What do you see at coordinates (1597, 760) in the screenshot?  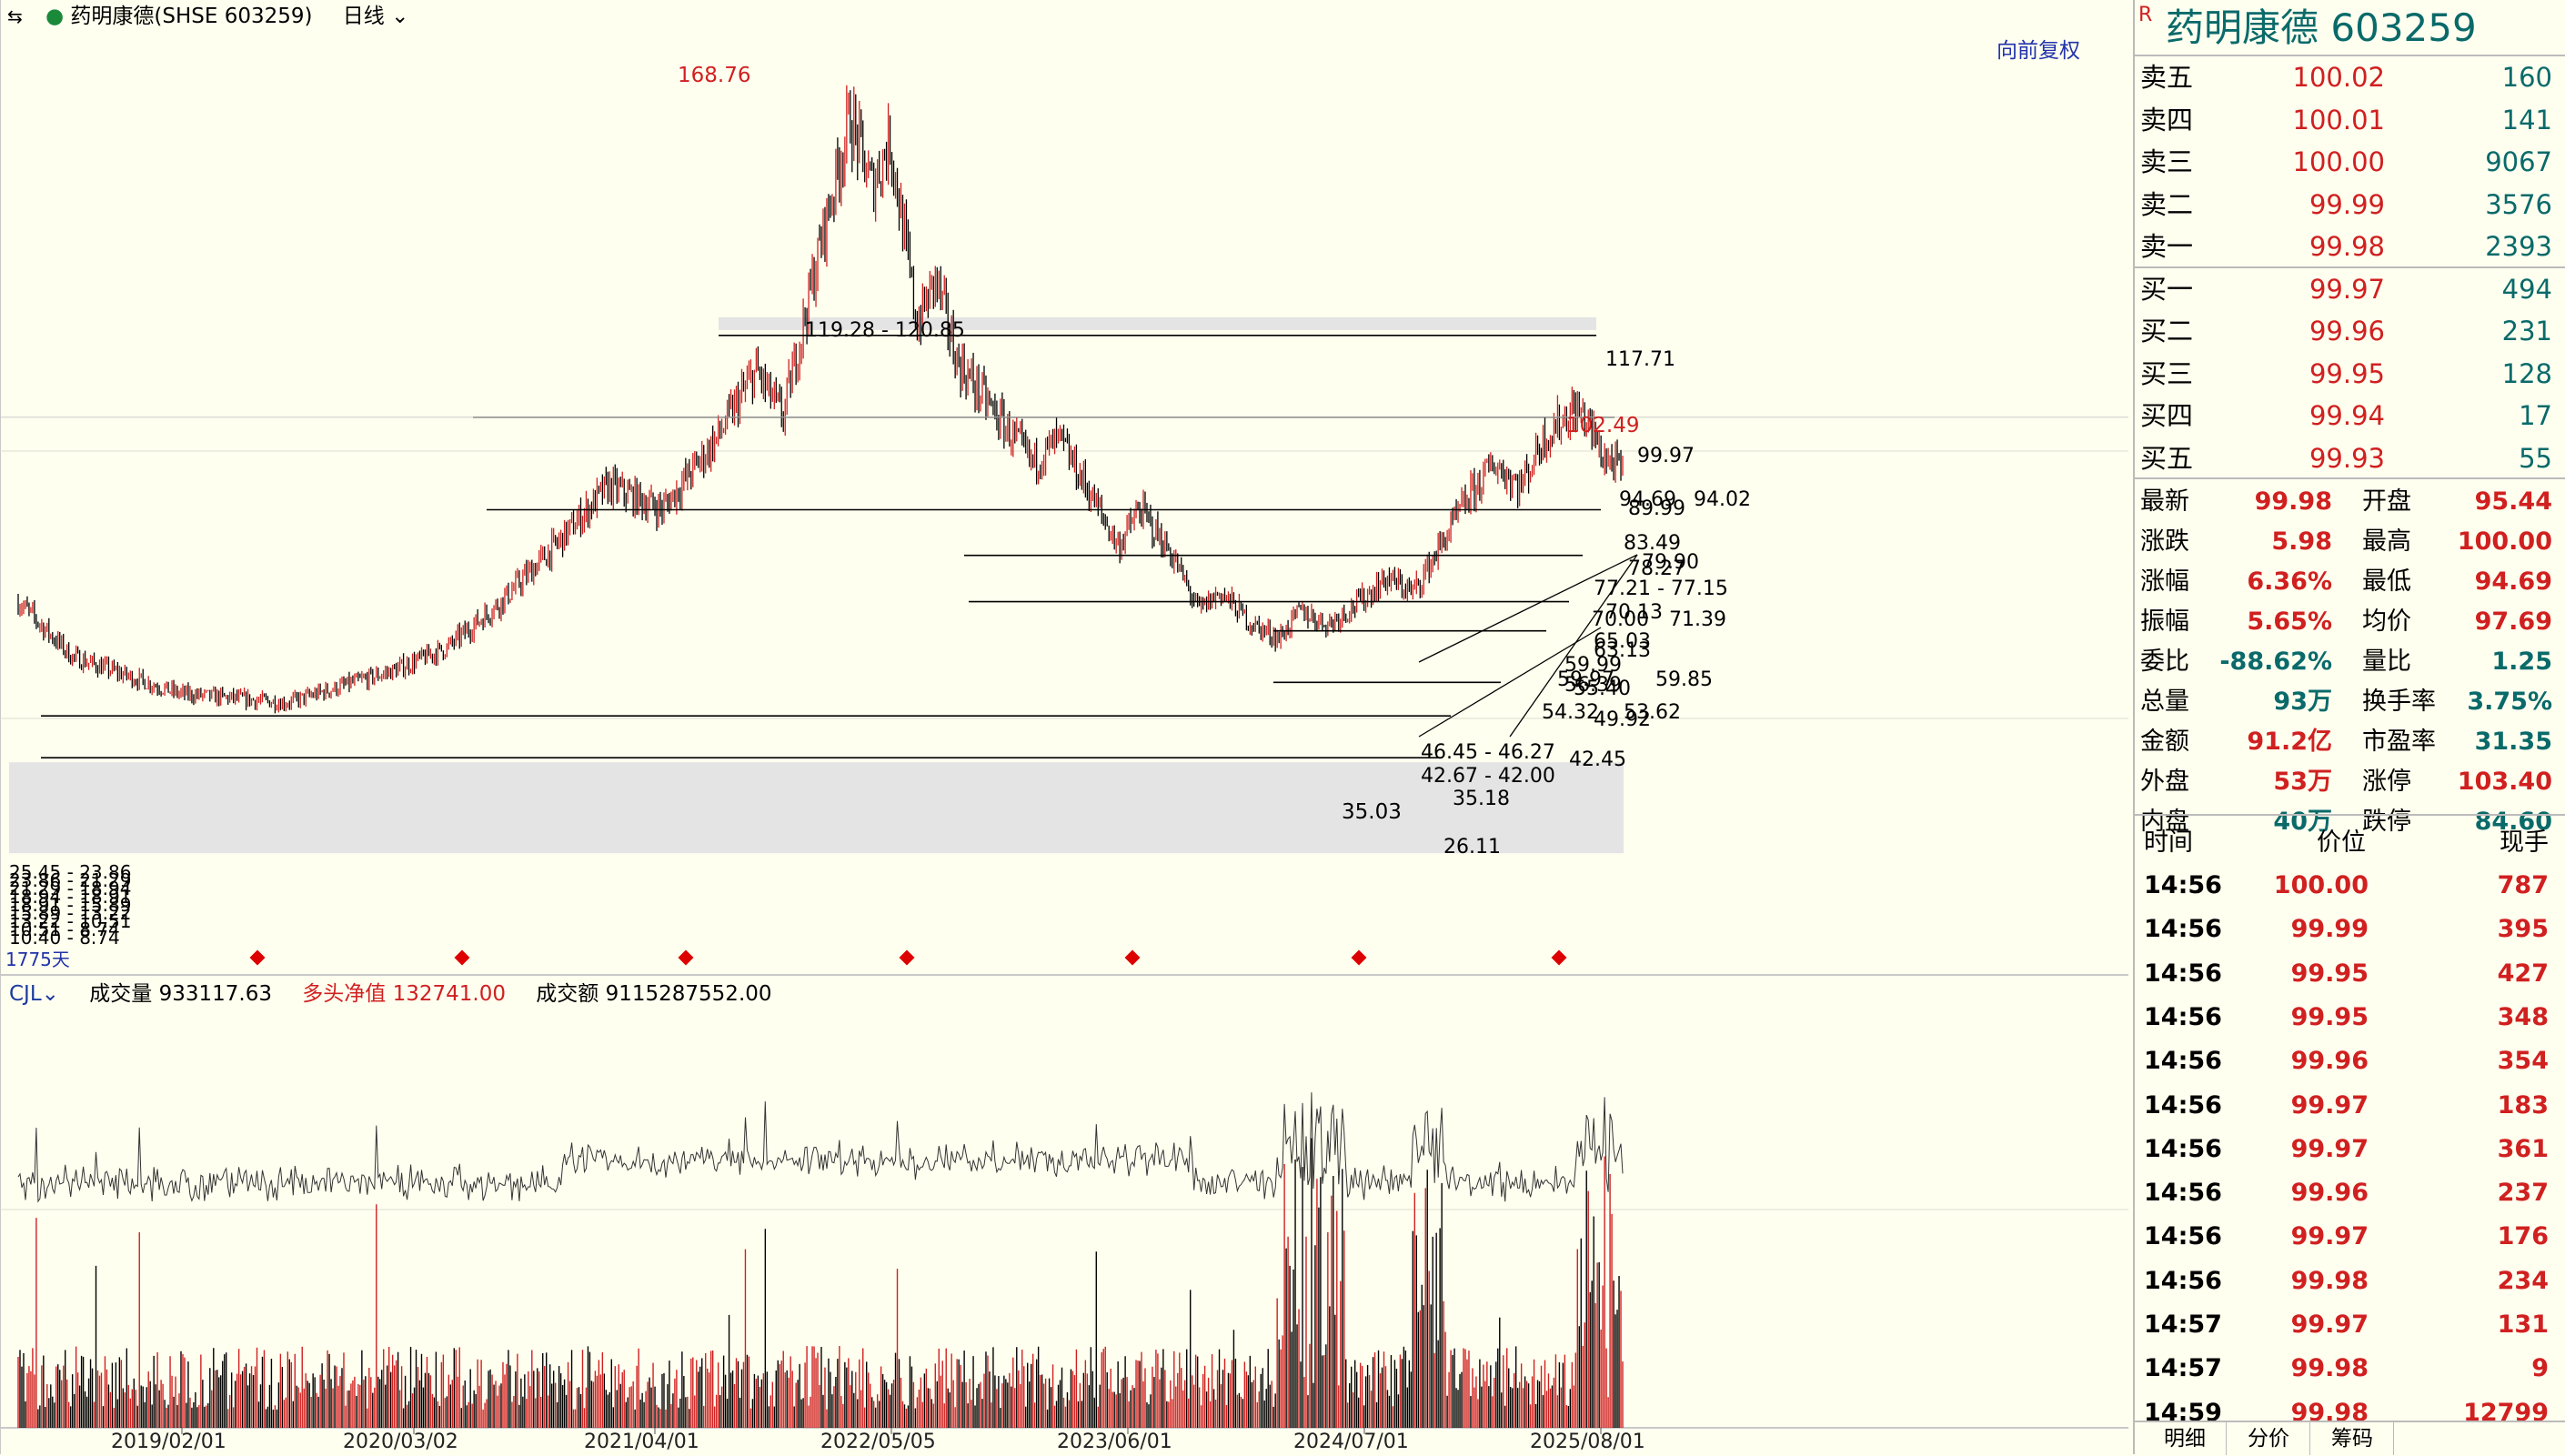 I see `level-label: 42.45` at bounding box center [1597, 760].